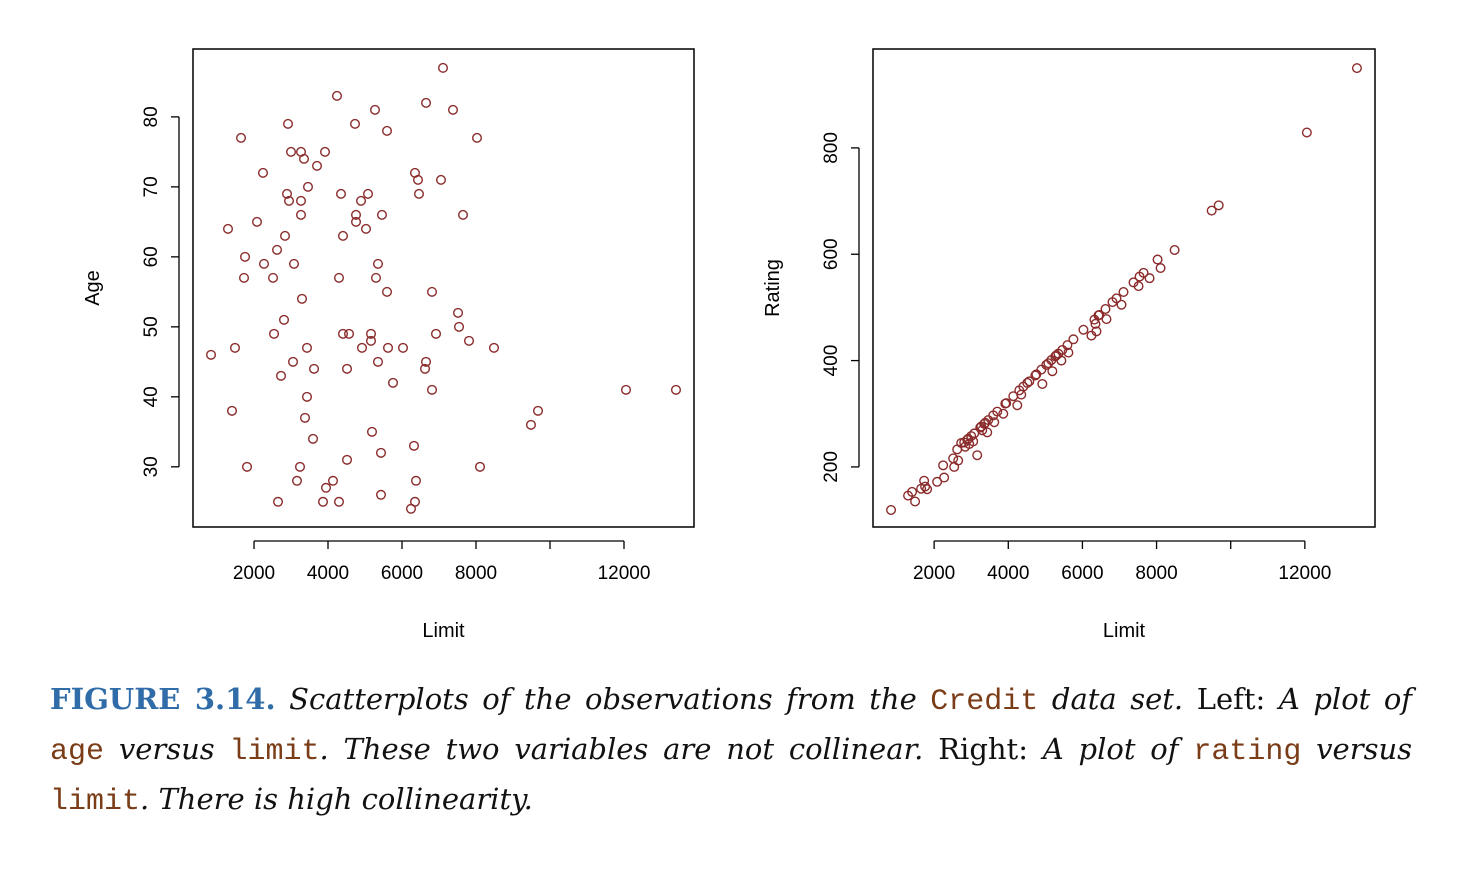  What do you see at coordinates (621, 749) in the screenshot?
I see `caption-text: . These two variables are not collinear.` at bounding box center [621, 749].